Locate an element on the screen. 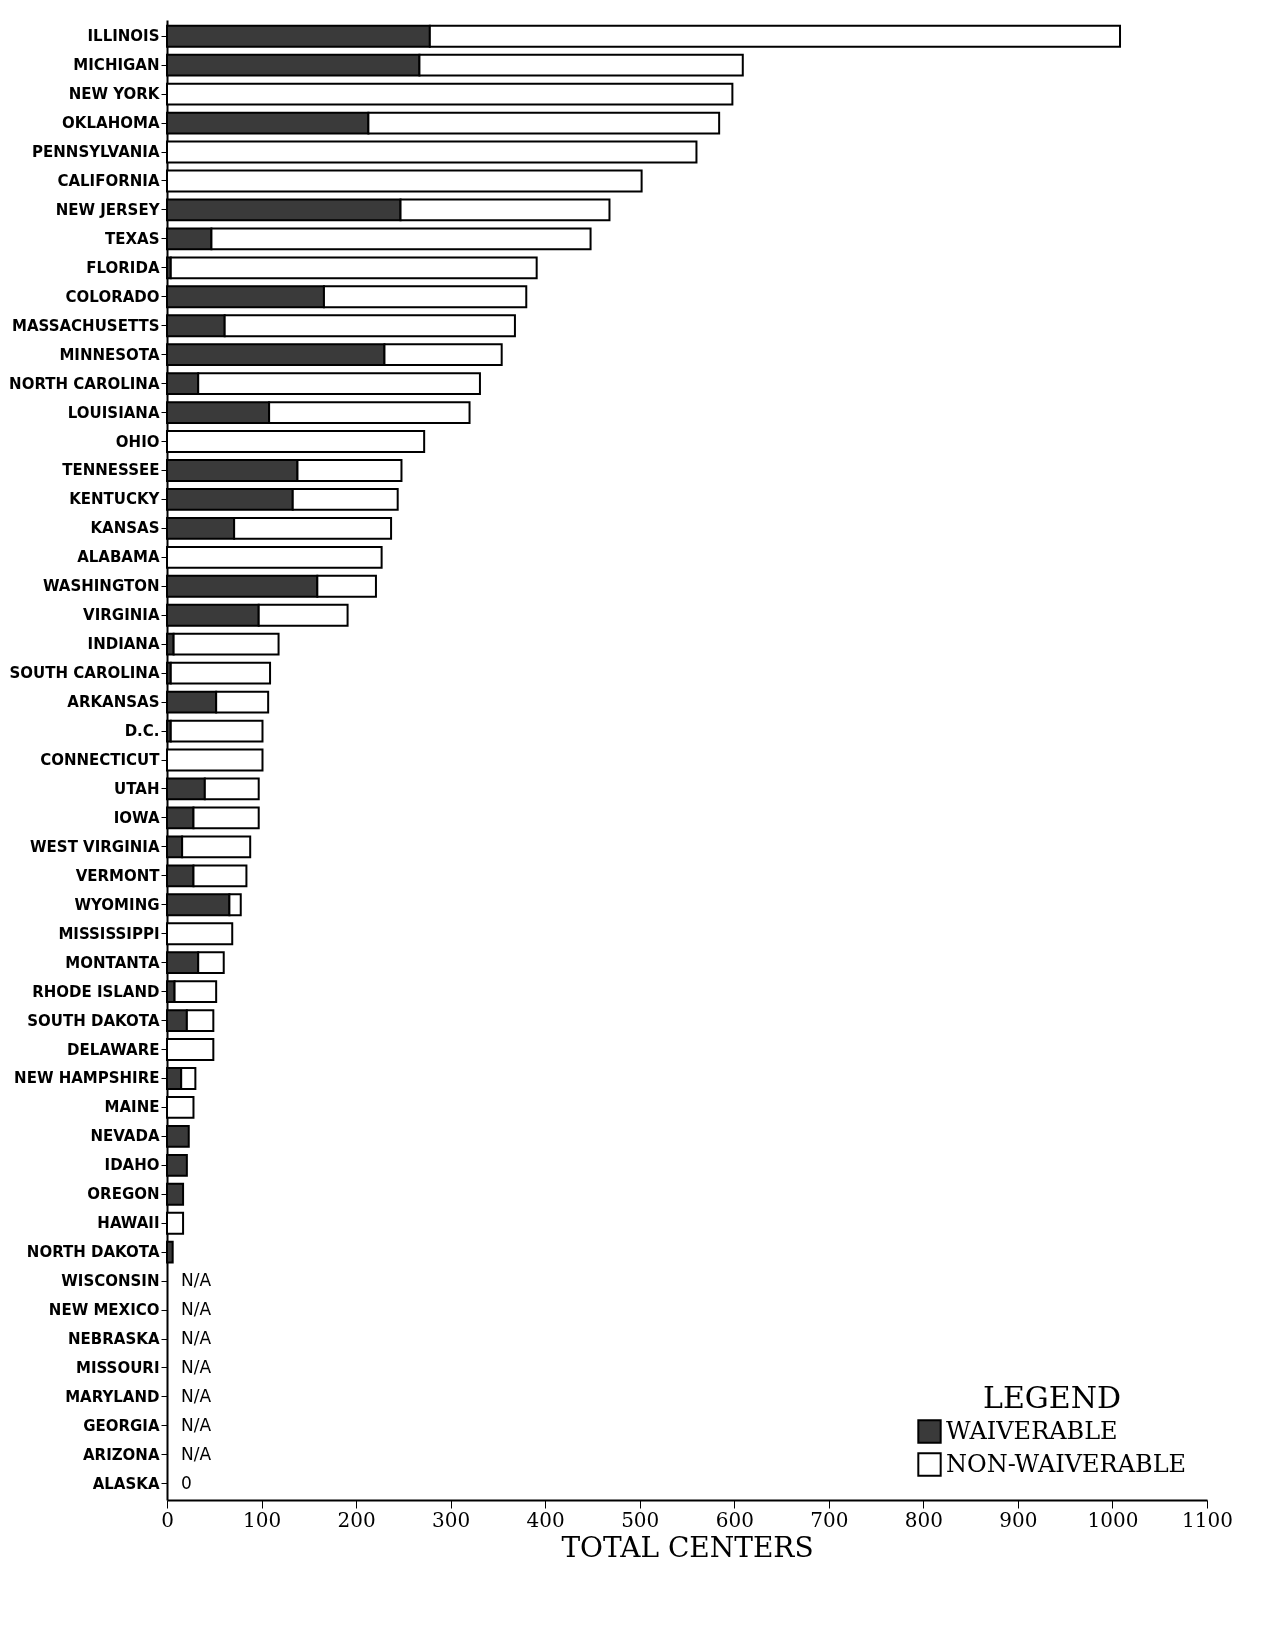 The width and height of the screenshot is (1277, 1641). y-tick-label: IOWA is located at coordinates (136, 817).